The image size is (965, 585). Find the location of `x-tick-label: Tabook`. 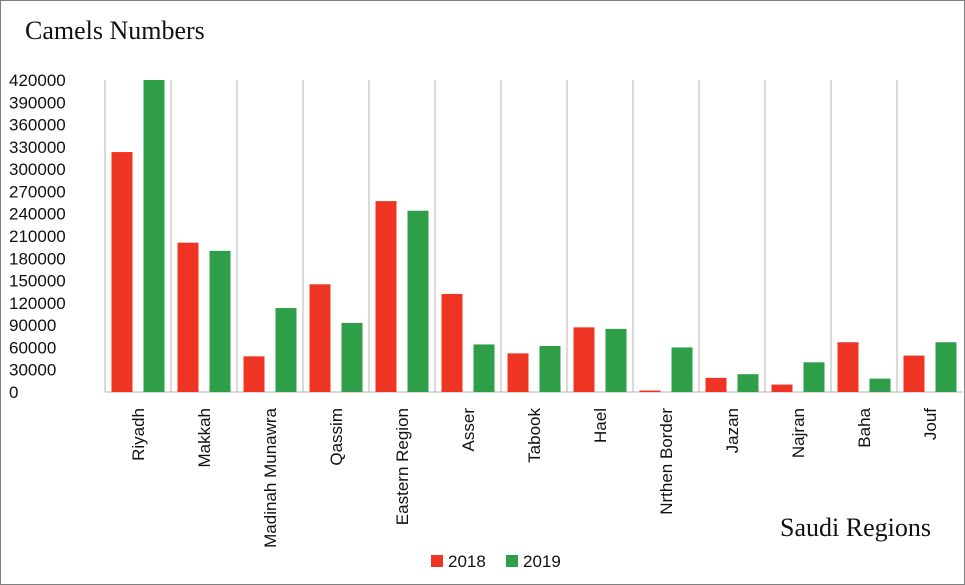

x-tick-label: Tabook is located at coordinates (534, 435).